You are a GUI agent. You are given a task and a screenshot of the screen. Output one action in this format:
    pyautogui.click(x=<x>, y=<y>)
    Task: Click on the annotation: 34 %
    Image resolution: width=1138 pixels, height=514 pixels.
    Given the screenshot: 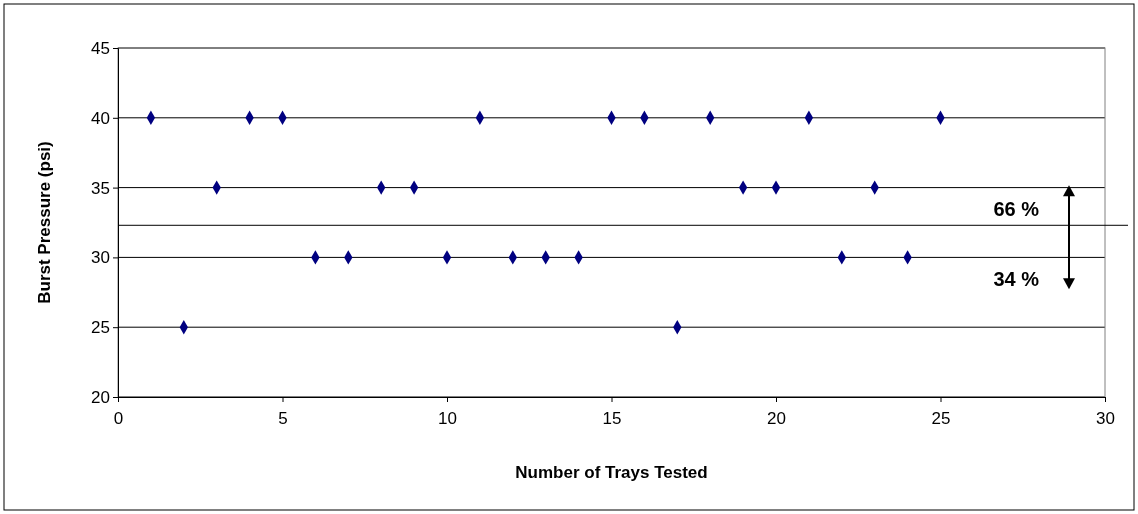 What is the action you would take?
    pyautogui.click(x=1016, y=279)
    